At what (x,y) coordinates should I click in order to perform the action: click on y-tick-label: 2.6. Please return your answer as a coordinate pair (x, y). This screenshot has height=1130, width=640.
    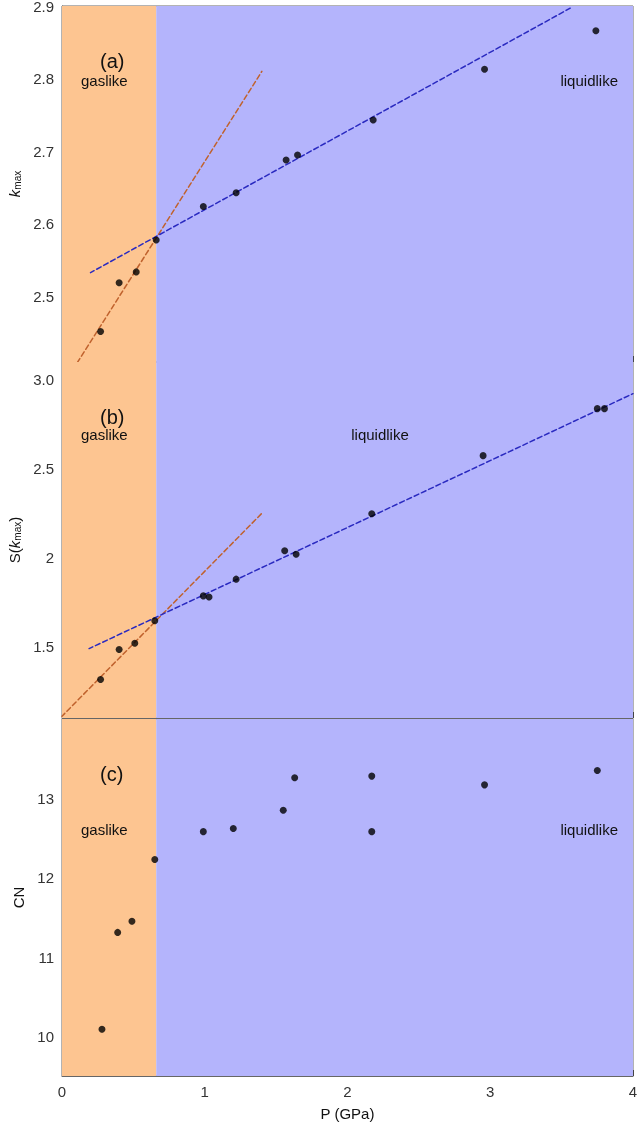
    Looking at the image, I should click on (43, 224).